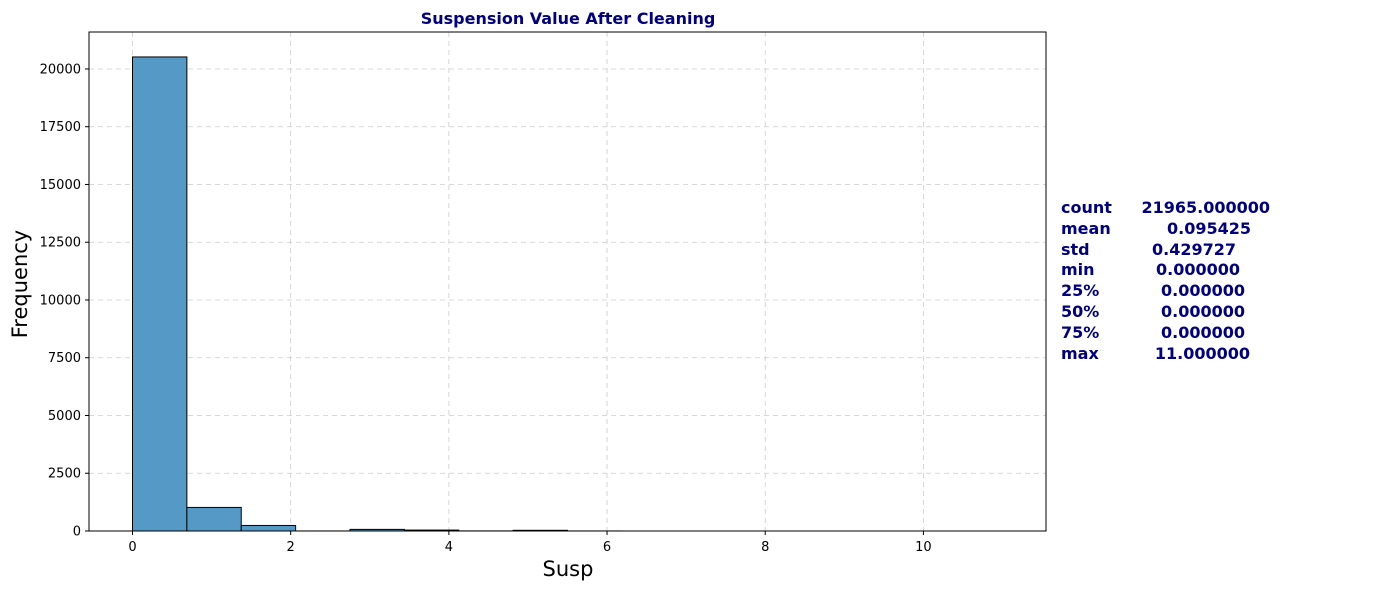  I want to click on stats-row: 25% 0.000000, so click(1191, 291).